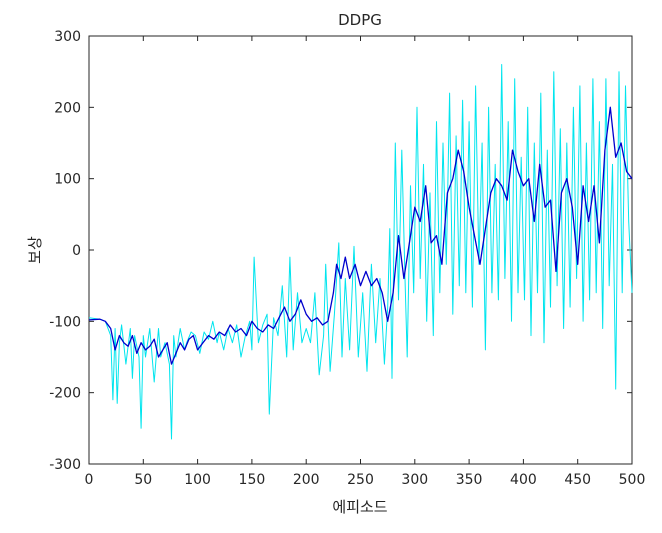 The width and height of the screenshot is (662, 533). What do you see at coordinates (197, 480) in the screenshot?
I see `x-tick-label: 100` at bounding box center [197, 480].